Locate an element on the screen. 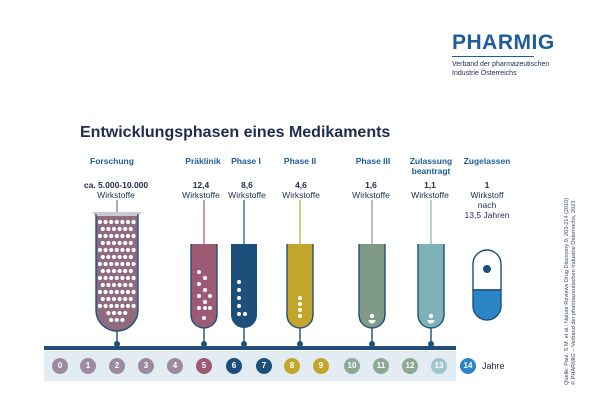  timeline-year-label: 3 is located at coordinates (146, 365).